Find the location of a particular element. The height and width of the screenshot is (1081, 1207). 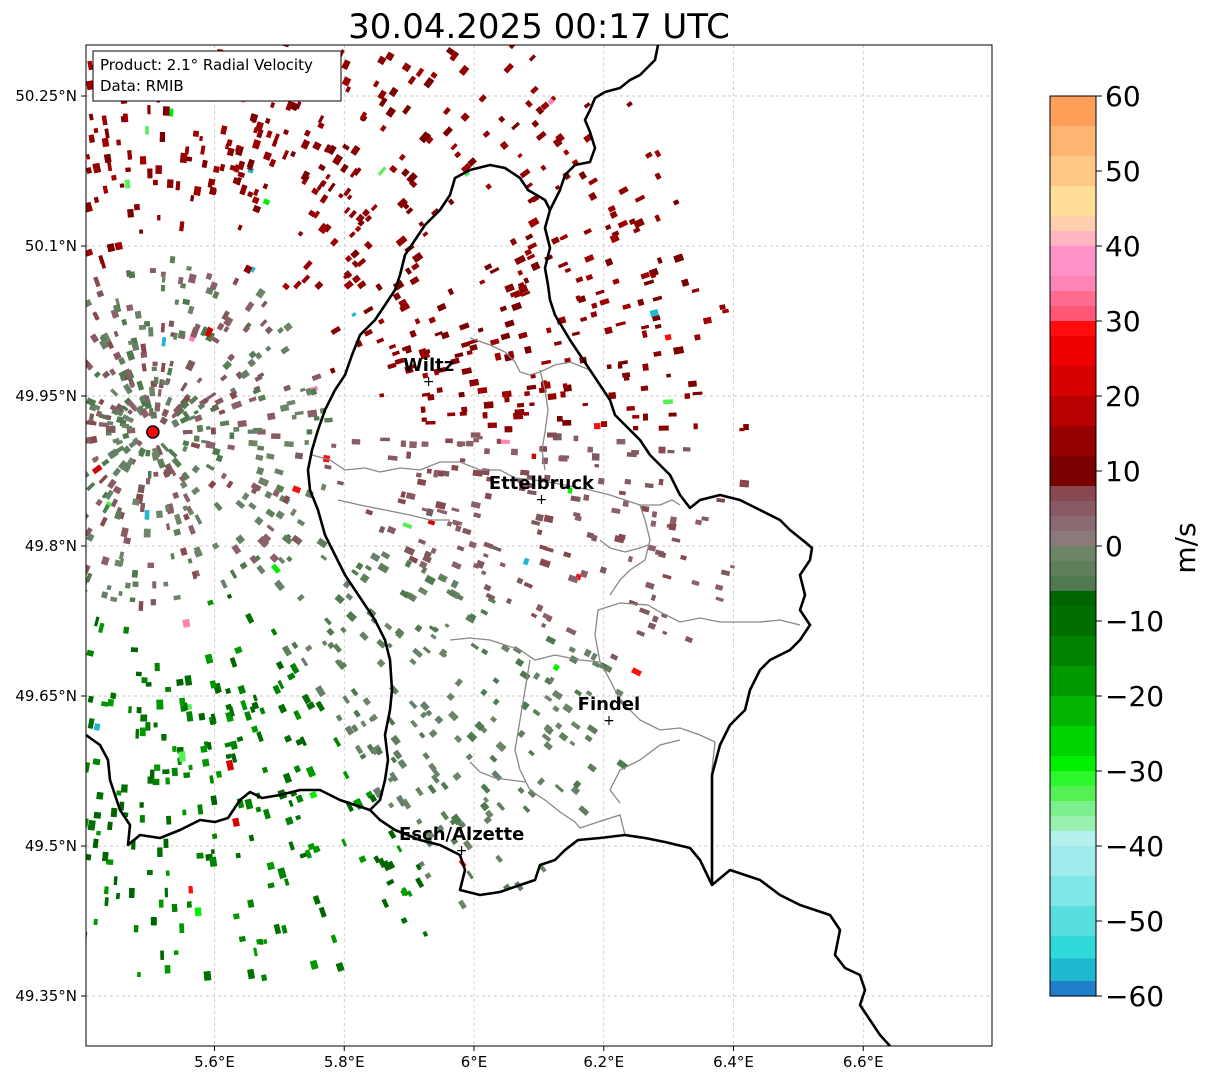

city: +Findel is located at coordinates (609, 711).